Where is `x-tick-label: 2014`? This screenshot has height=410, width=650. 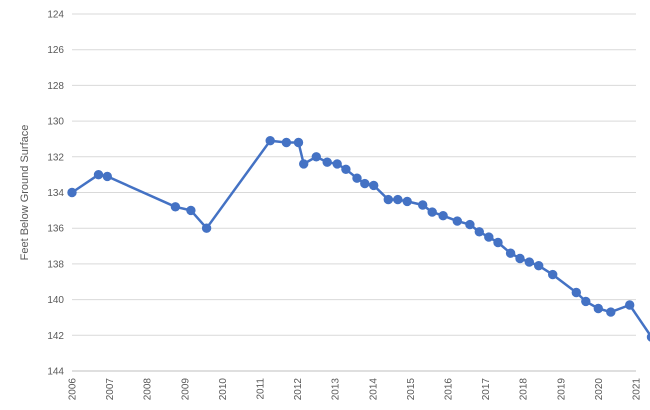 x-tick-label: 2014 is located at coordinates (373, 389).